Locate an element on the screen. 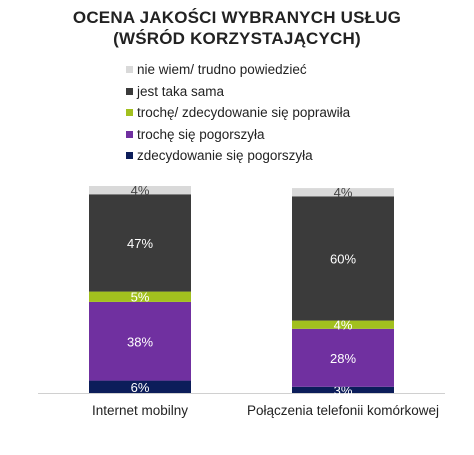  legend-label: trochę się pogorszyła is located at coordinates (201, 134).